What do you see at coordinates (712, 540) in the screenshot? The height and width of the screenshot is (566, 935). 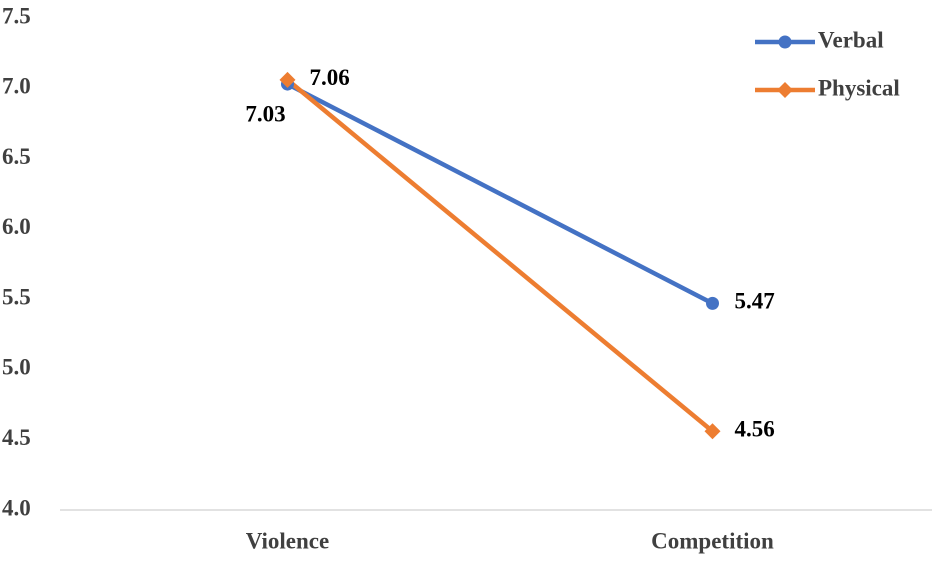 I see `x-tick-label: Competition` at bounding box center [712, 540].